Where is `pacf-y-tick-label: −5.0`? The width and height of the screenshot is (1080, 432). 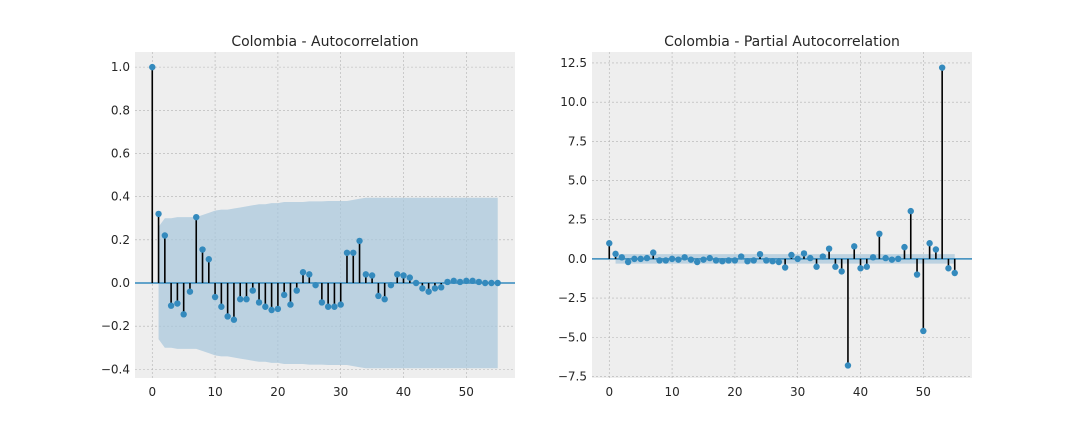 pacf-y-tick-label: −5.0 is located at coordinates (572, 337).